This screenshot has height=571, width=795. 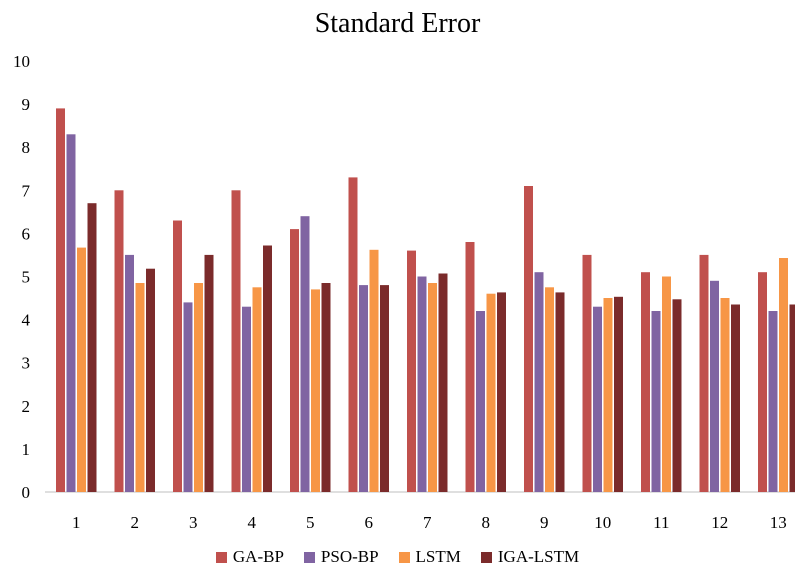 I want to click on x-tick-label: 3, so click(x=193, y=522).